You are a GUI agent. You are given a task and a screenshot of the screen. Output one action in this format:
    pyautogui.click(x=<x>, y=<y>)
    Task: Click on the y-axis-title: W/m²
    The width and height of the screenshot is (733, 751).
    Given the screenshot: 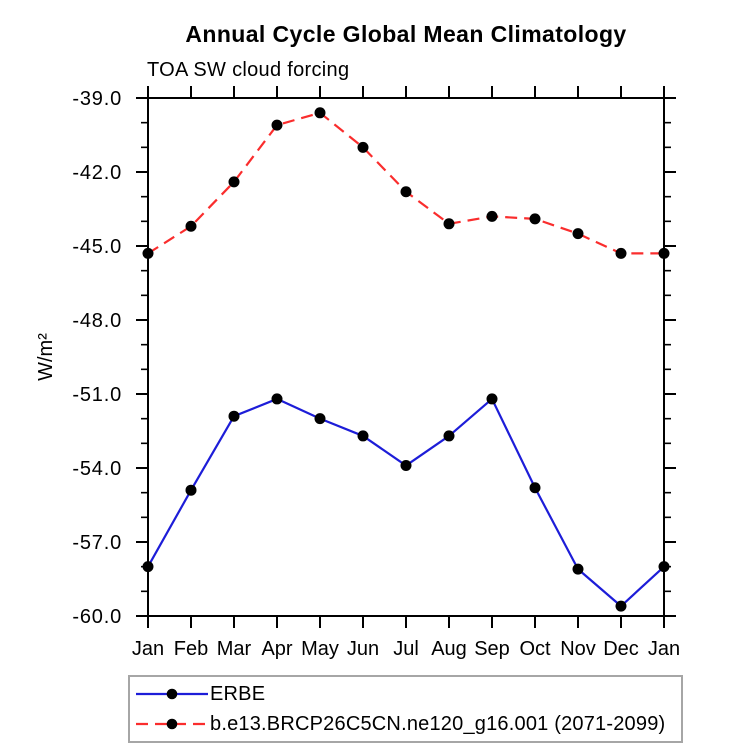 What is the action you would take?
    pyautogui.click(x=46, y=357)
    